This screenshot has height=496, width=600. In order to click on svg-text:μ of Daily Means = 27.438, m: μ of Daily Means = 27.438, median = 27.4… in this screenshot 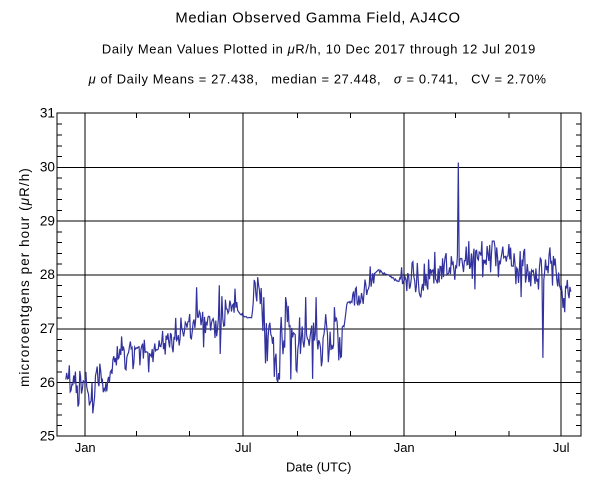, I will do `click(317, 78)`.